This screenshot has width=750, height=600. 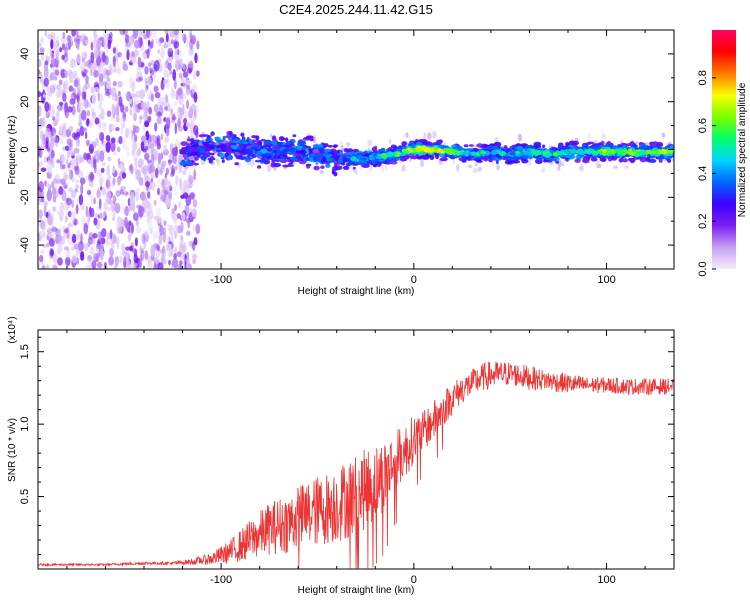 I want to click on snr-y-tick-label: 0.5, so click(x=25, y=496).